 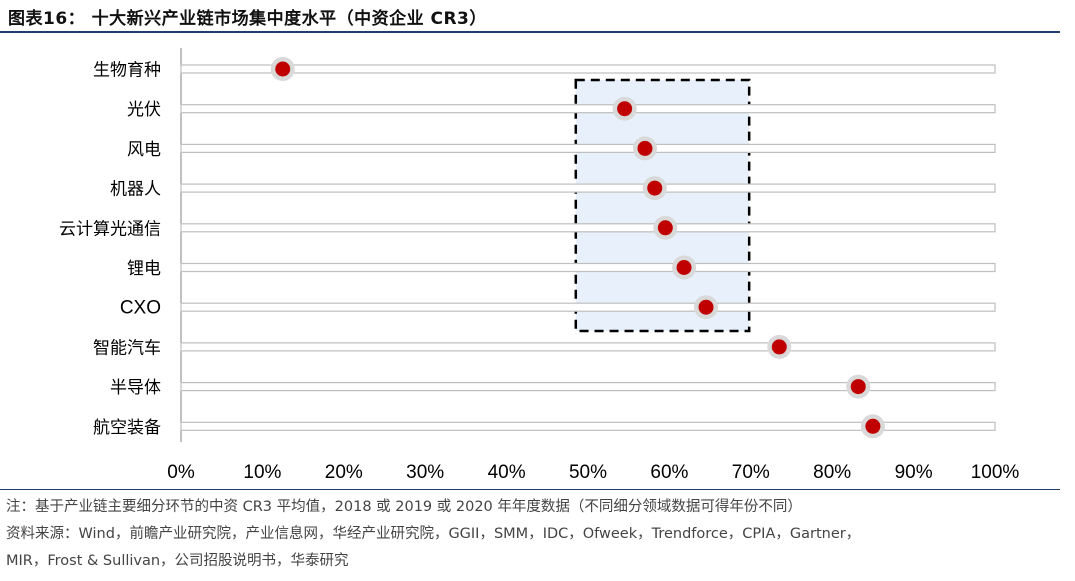 What do you see at coordinates (751, 472) in the screenshot?
I see `x-tick-label: 70%` at bounding box center [751, 472].